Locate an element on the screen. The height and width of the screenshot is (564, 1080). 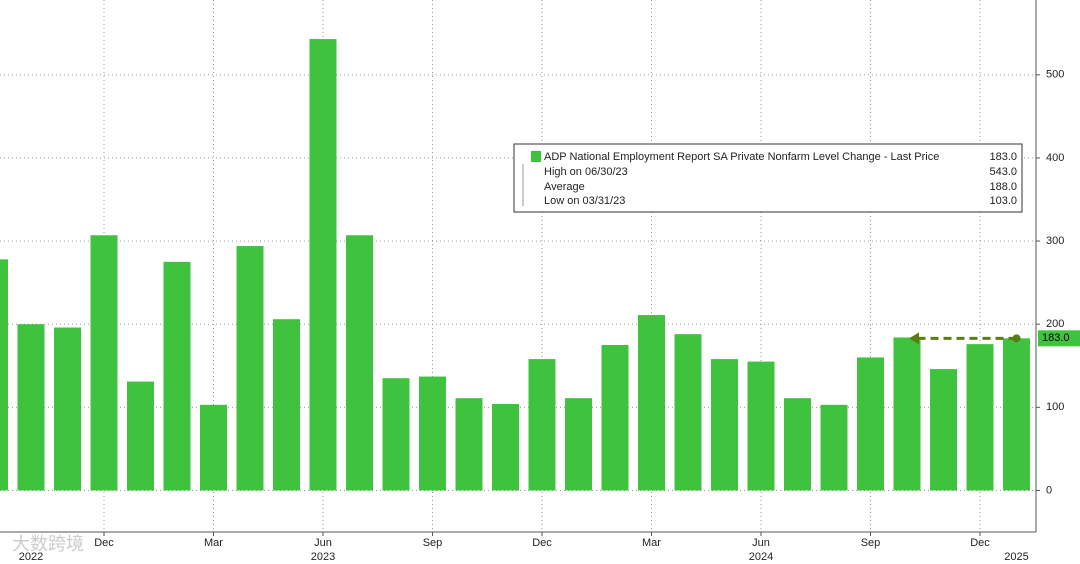
last-price-tag is located at coordinates (1059, 338).